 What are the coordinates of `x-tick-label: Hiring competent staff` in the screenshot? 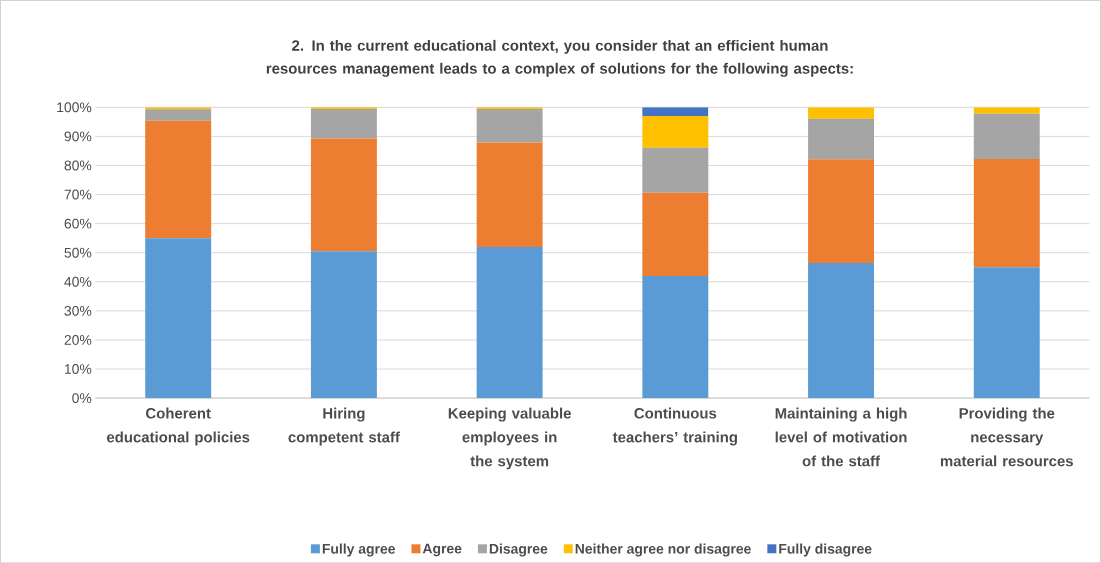 It's located at (344, 426).